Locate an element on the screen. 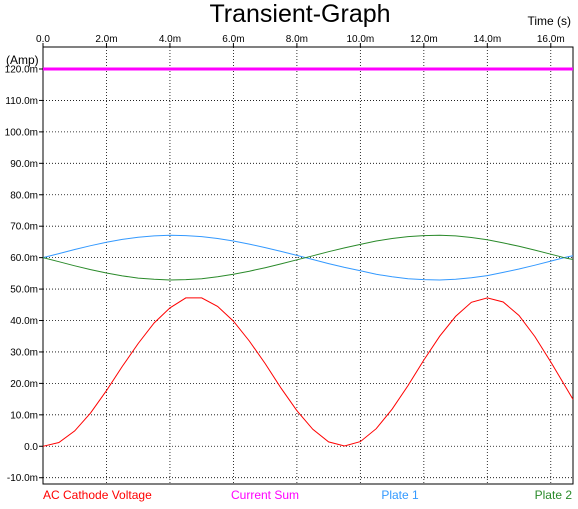 The image size is (578, 509). y-tick-label: 10.0m is located at coordinates (24, 415).